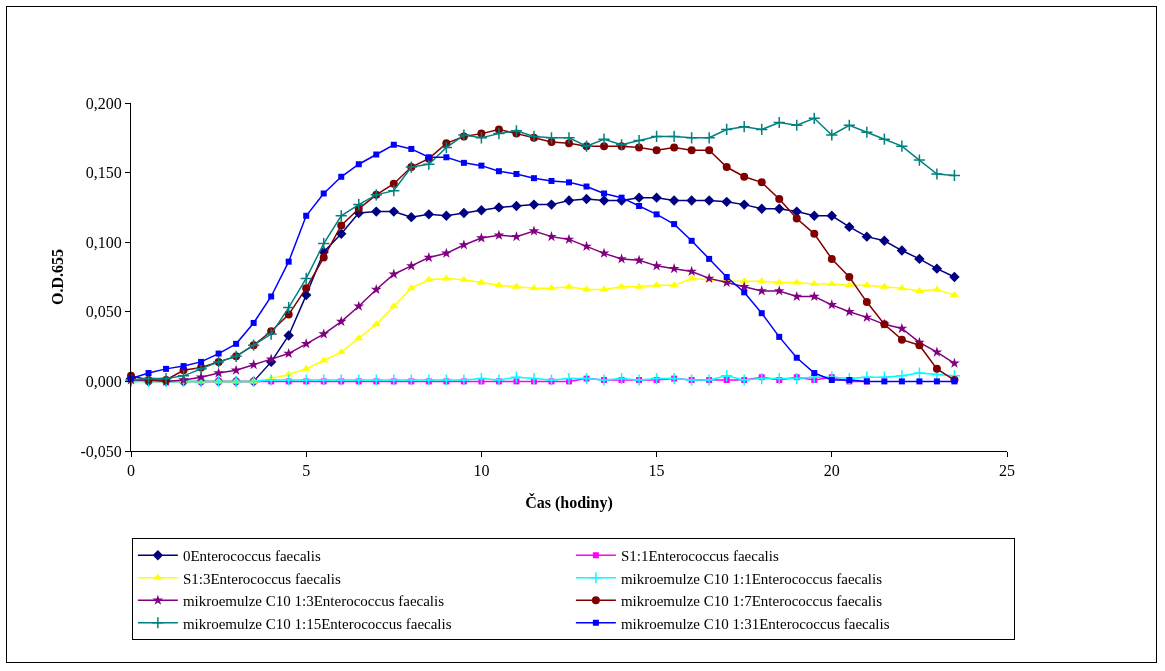  Describe the element at coordinates (103, 312) in the screenshot. I see `y-tick-label: 0,050` at that location.